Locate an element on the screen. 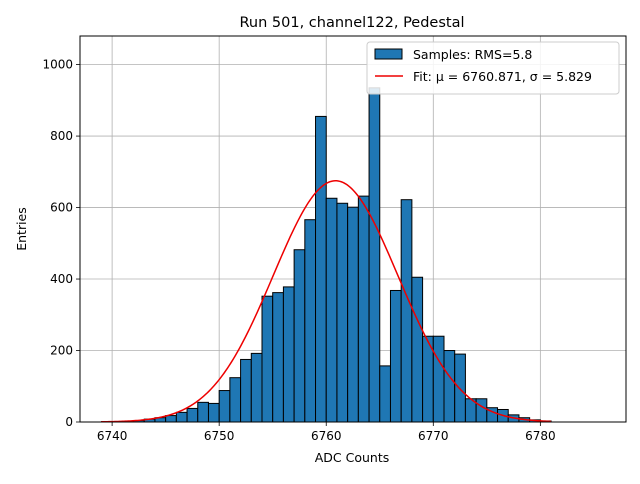  y-tick-label: 400 is located at coordinates (61, 279).